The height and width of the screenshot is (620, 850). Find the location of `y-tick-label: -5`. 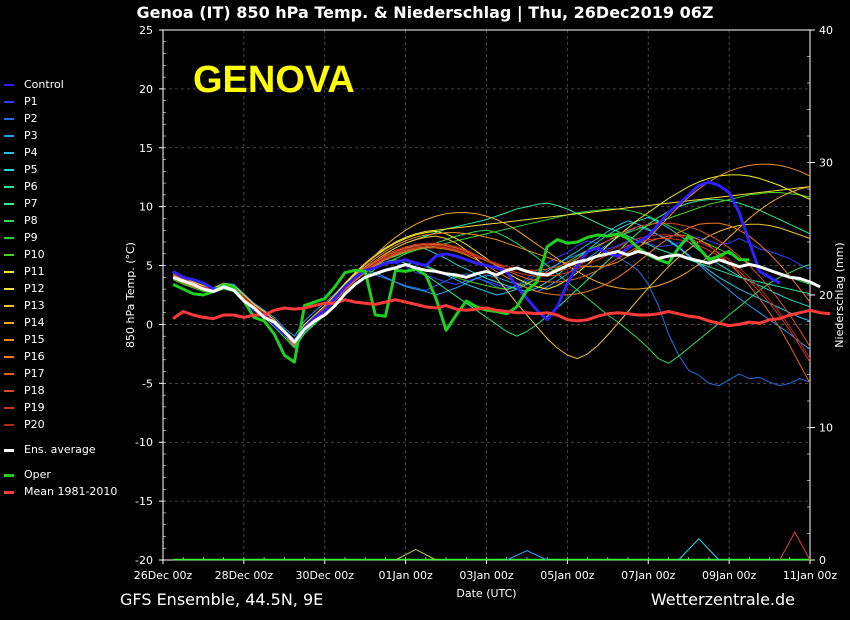

y-tick-label: -5 is located at coordinates (147, 383).